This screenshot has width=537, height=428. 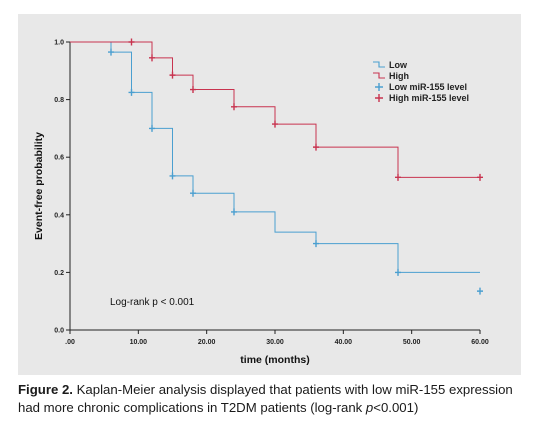 What do you see at coordinates (139, 342) in the screenshot?
I see `x-tick-label: 10.00` at bounding box center [139, 342].